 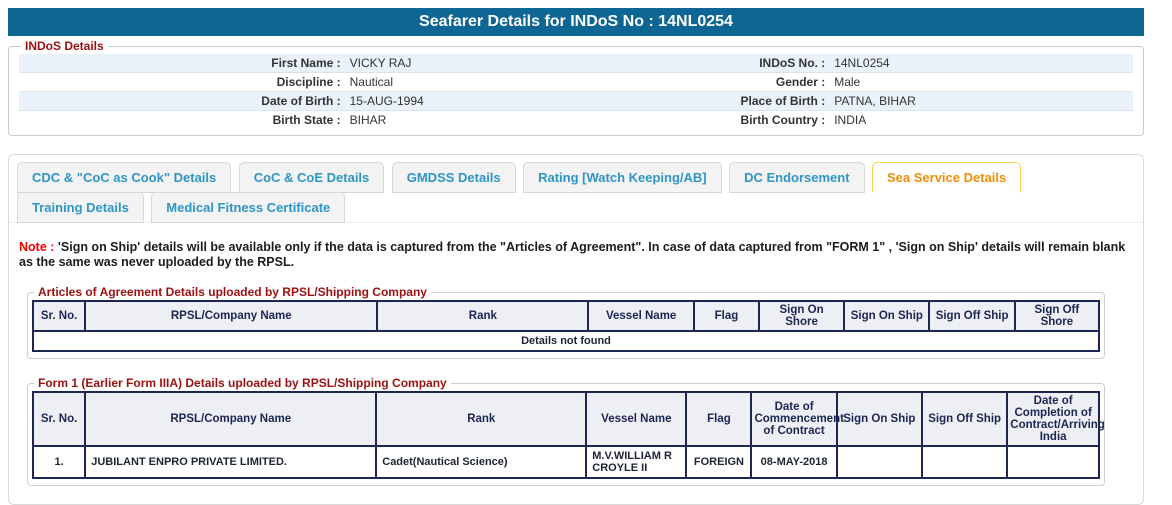 I want to click on first-name-value: VICKY RAJ, so click(x=380, y=63).